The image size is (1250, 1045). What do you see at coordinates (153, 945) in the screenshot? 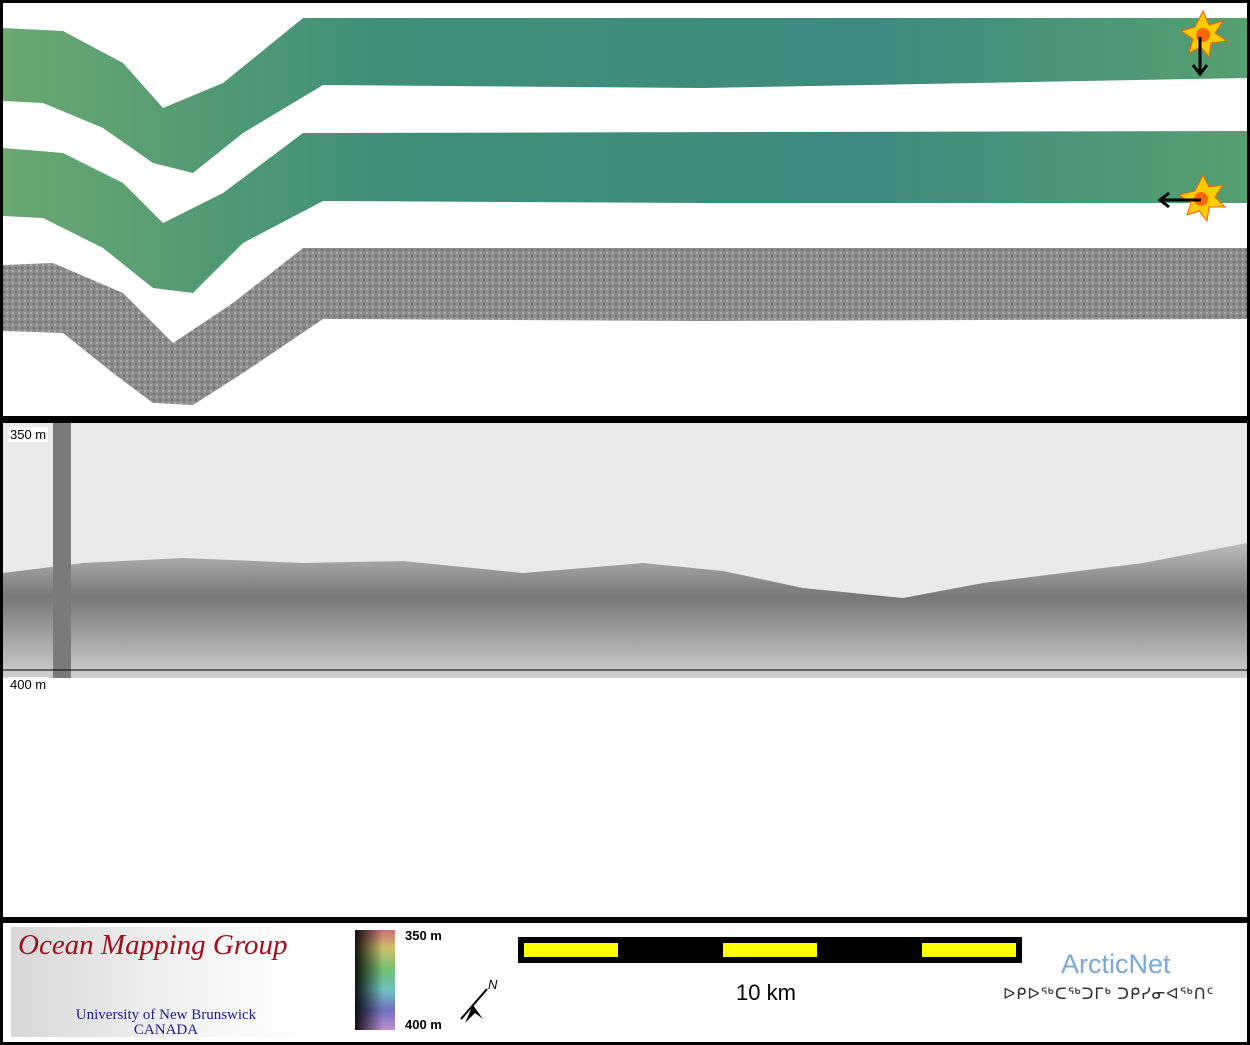
I see `logo-title: Ocean Mapping Group` at bounding box center [153, 945].